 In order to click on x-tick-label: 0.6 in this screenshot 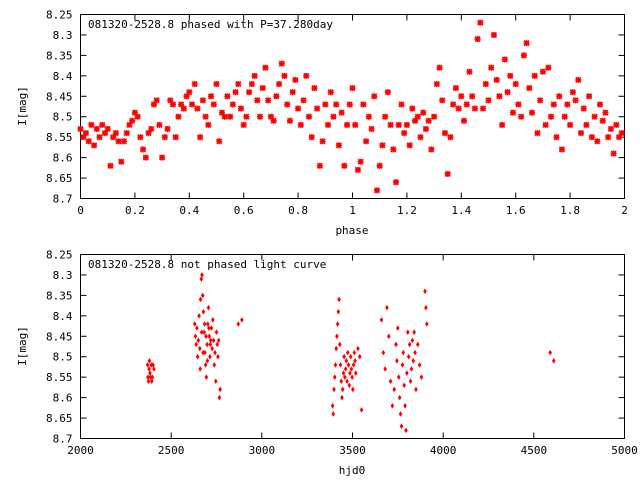, I will do `click(244, 210)`.